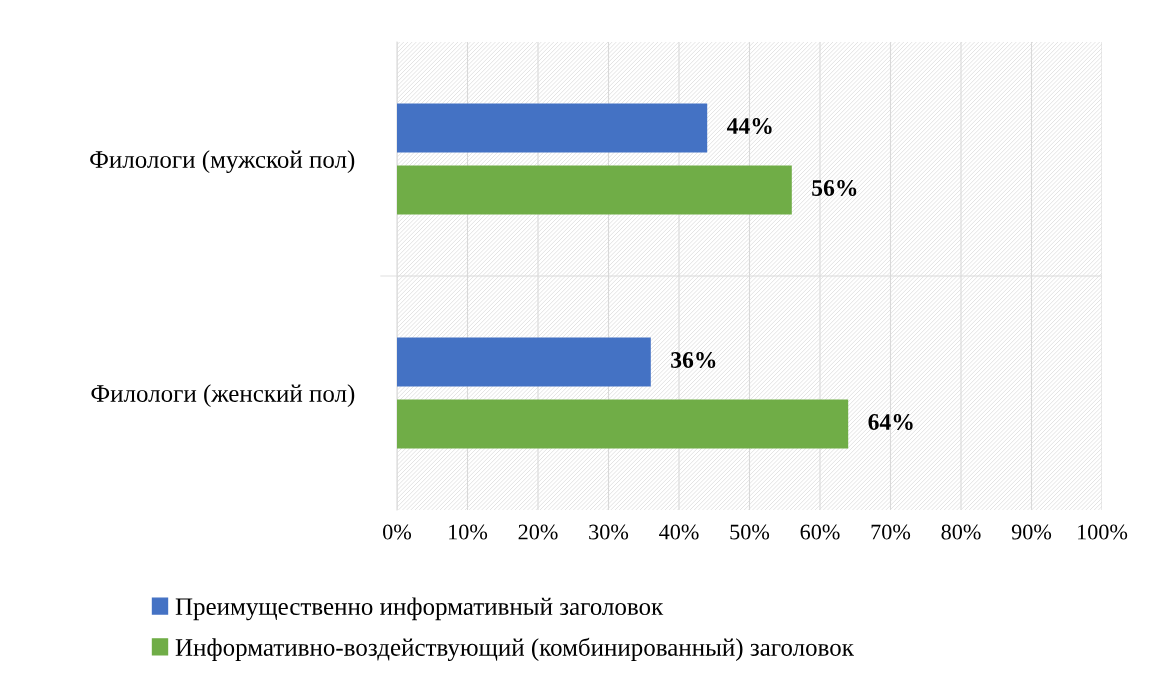 The image size is (1154, 678). What do you see at coordinates (468, 532) in the screenshot?
I see `x-tick-label: 10%` at bounding box center [468, 532].